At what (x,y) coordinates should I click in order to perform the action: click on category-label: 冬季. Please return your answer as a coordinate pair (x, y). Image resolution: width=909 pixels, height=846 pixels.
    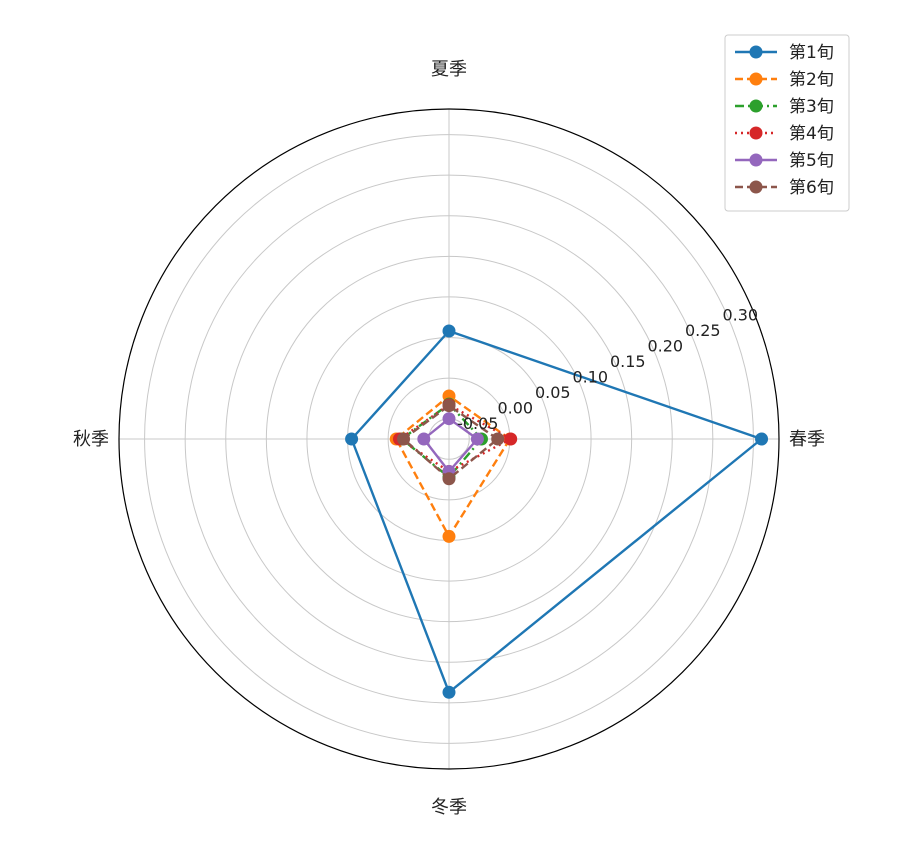
    Looking at the image, I should click on (449, 807).